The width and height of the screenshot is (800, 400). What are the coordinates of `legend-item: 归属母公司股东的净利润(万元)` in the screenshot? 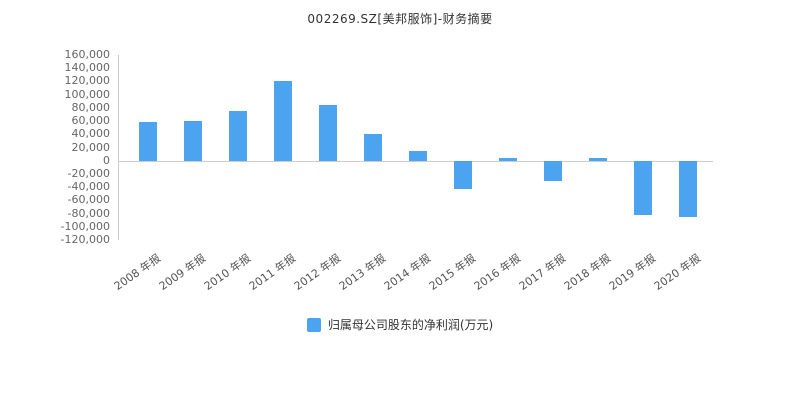 It's located at (400, 324).